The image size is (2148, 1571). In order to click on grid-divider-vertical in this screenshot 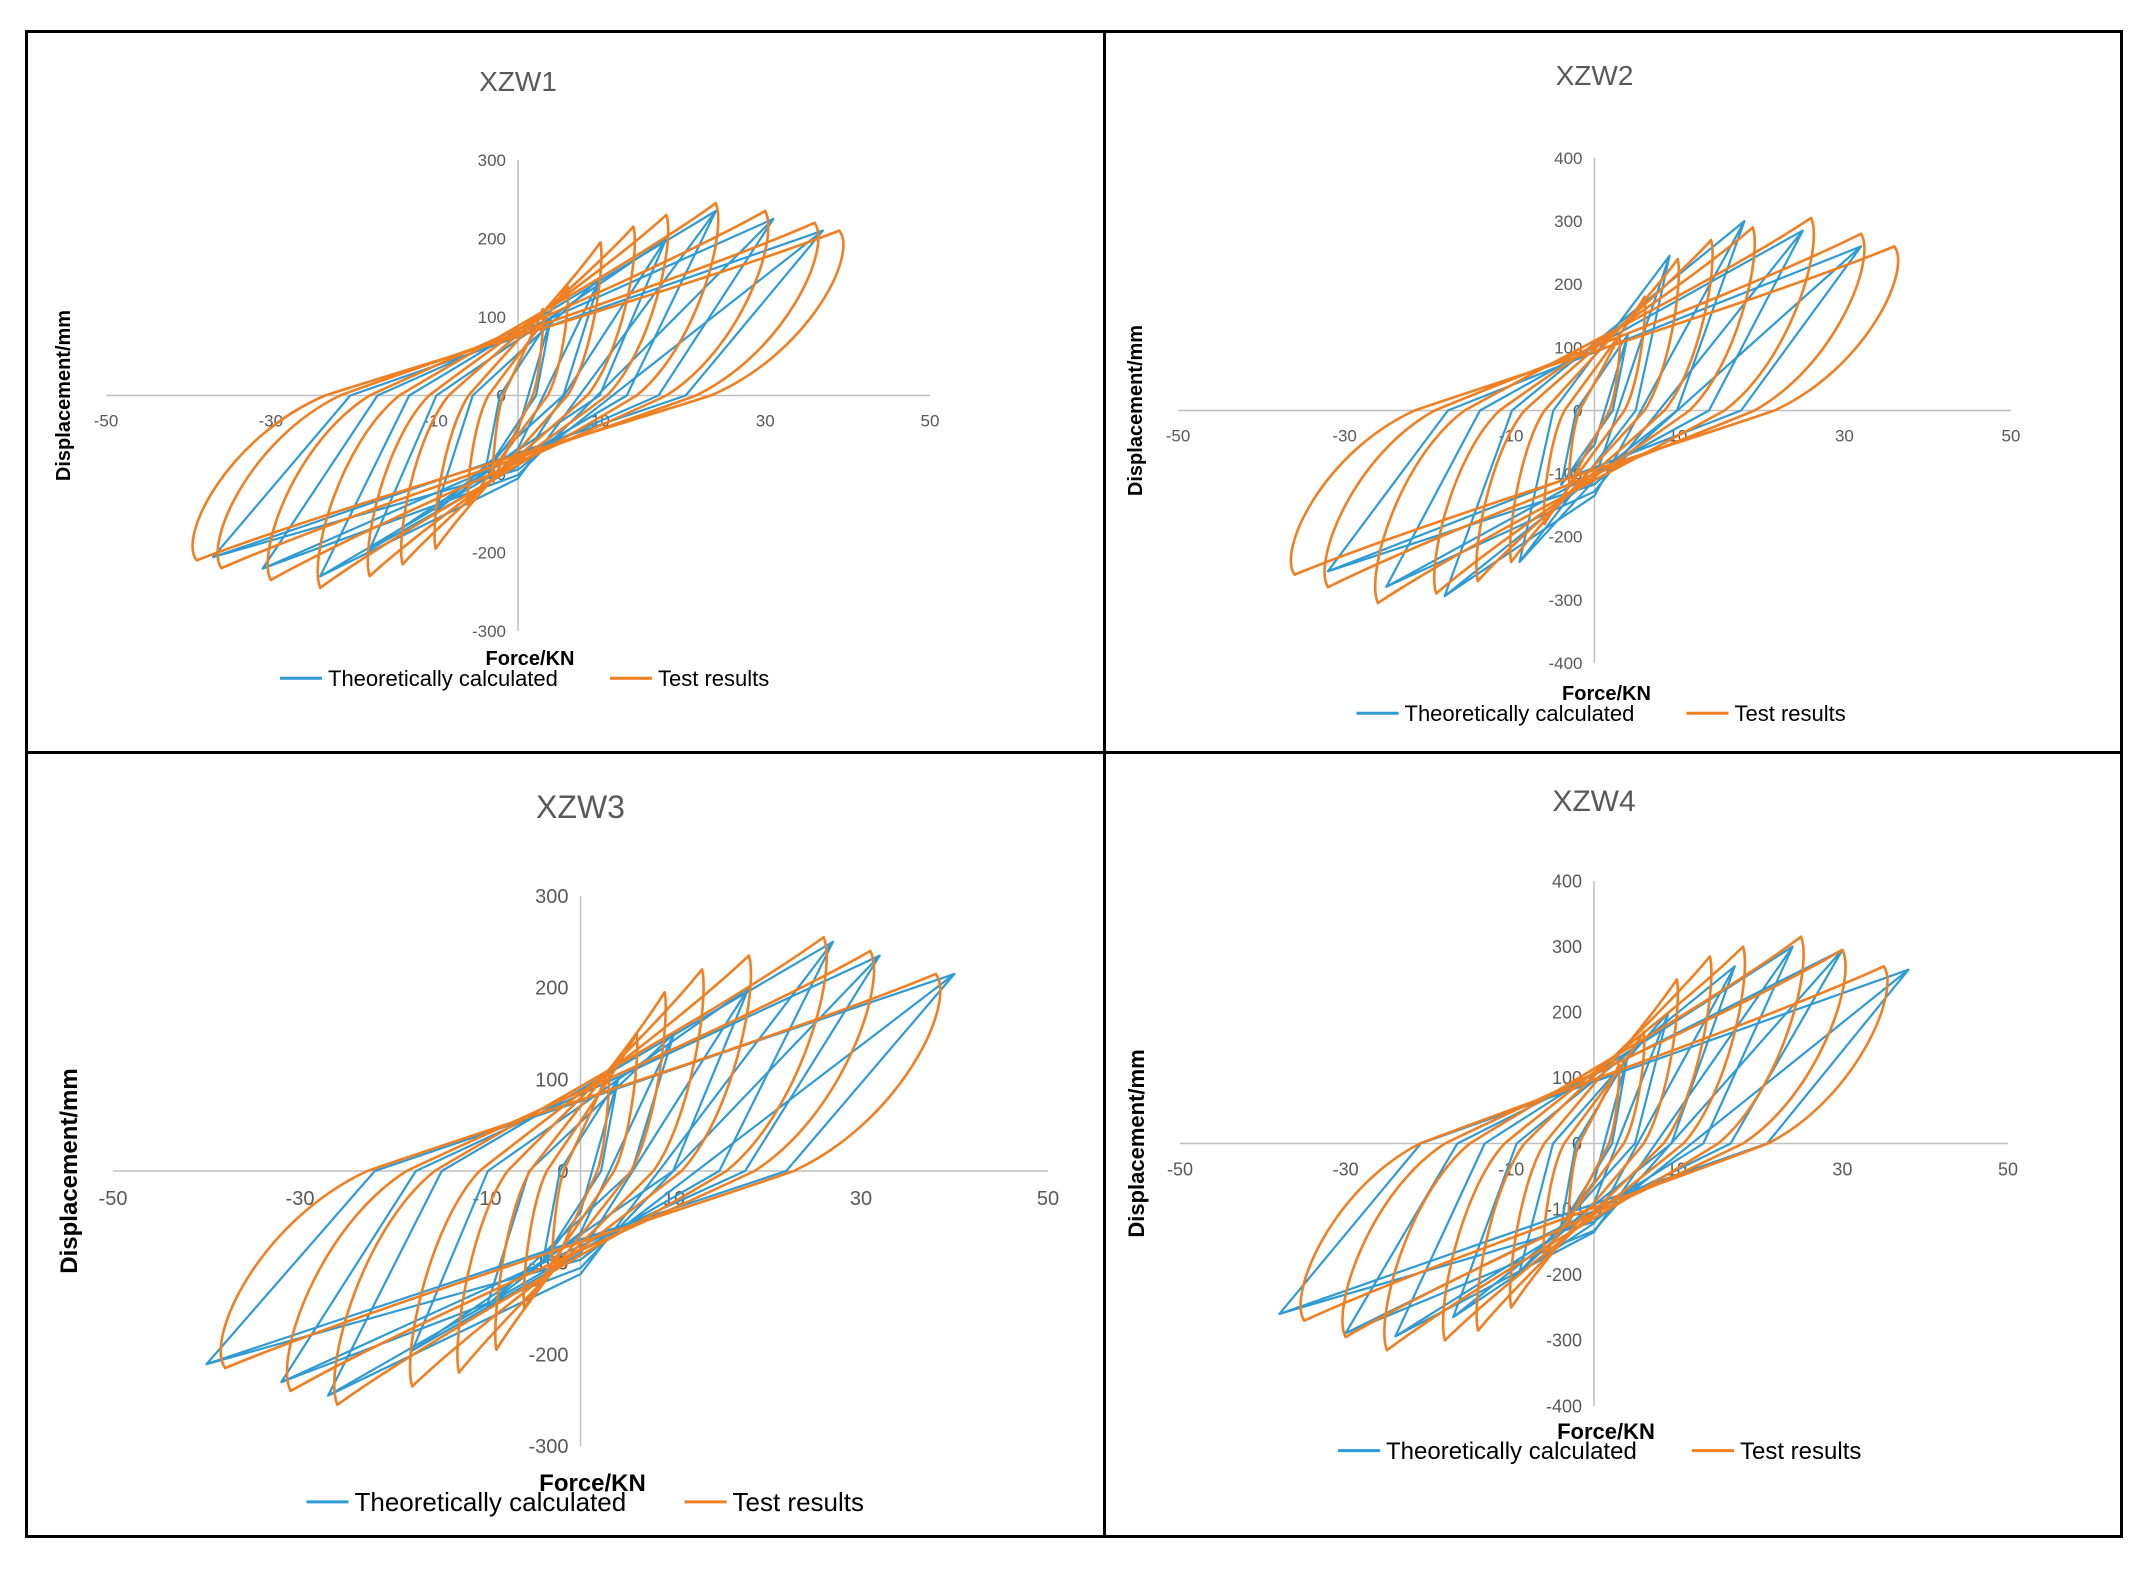, I will do `click(1104, 784)`.